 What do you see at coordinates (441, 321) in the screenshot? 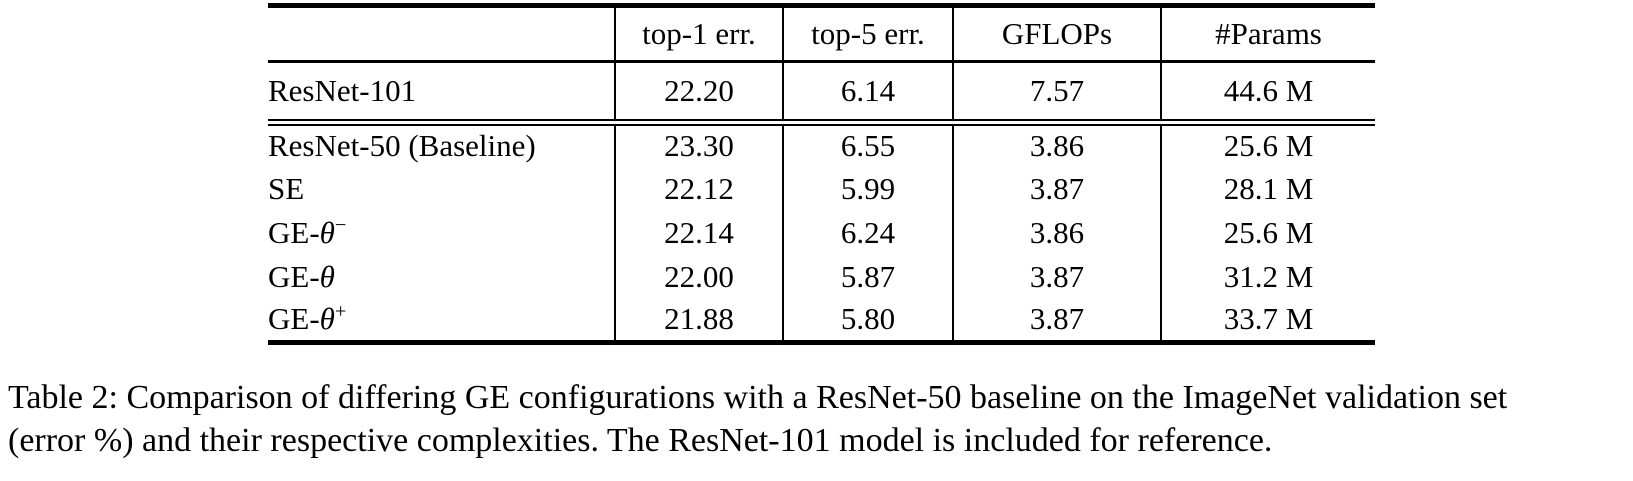
I see `model-label: GE-θ+` at bounding box center [441, 321].